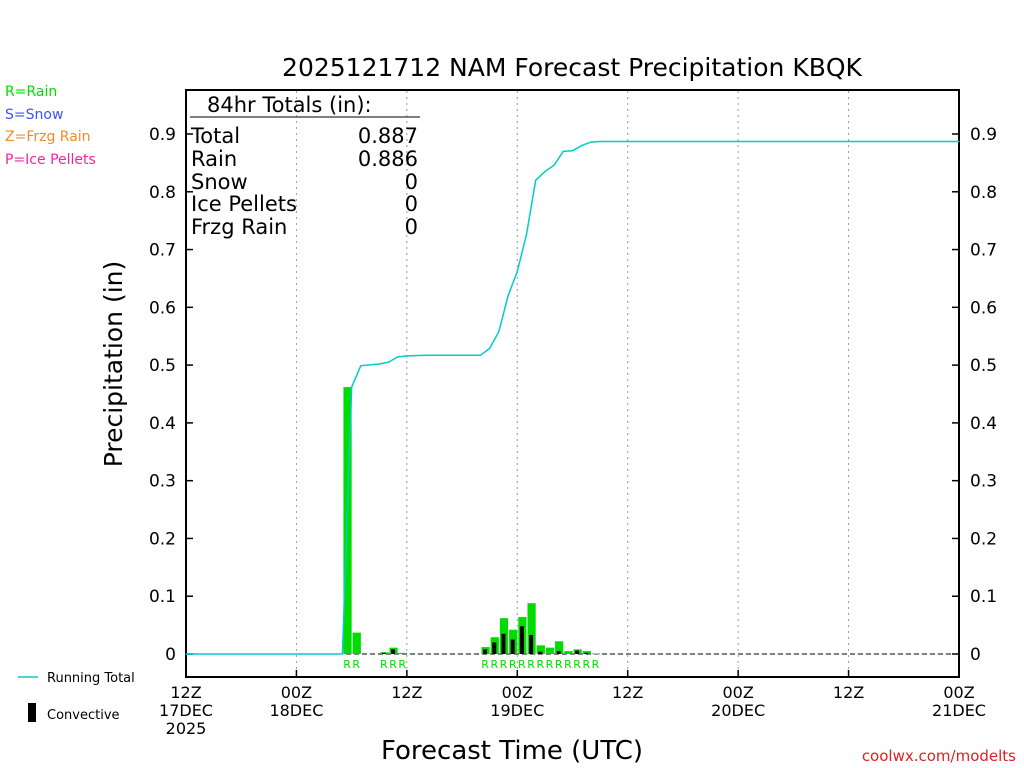 The width and height of the screenshot is (1024, 768). I want to click on totals-value-rain: 0.886, so click(388, 159).